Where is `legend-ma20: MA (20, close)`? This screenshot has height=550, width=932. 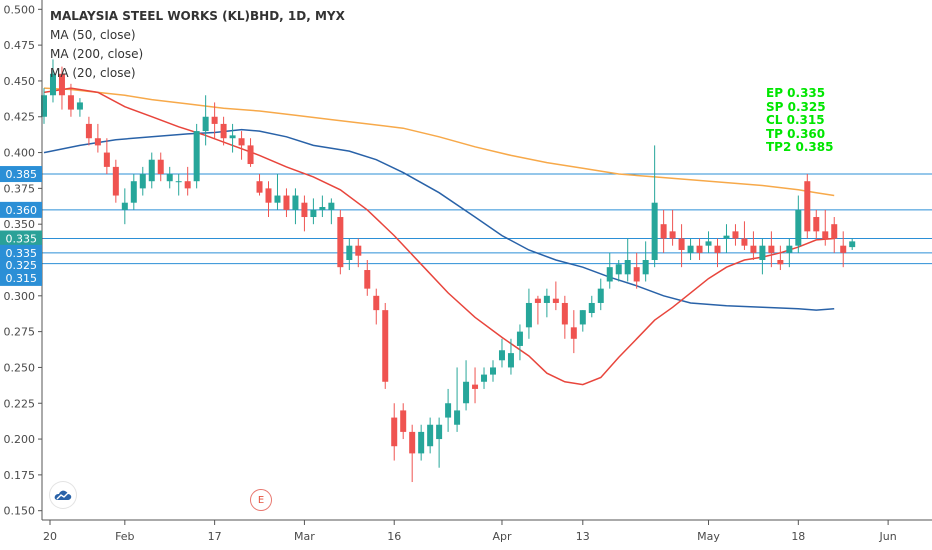 legend-ma20: MA (20, close) is located at coordinates (93, 73).